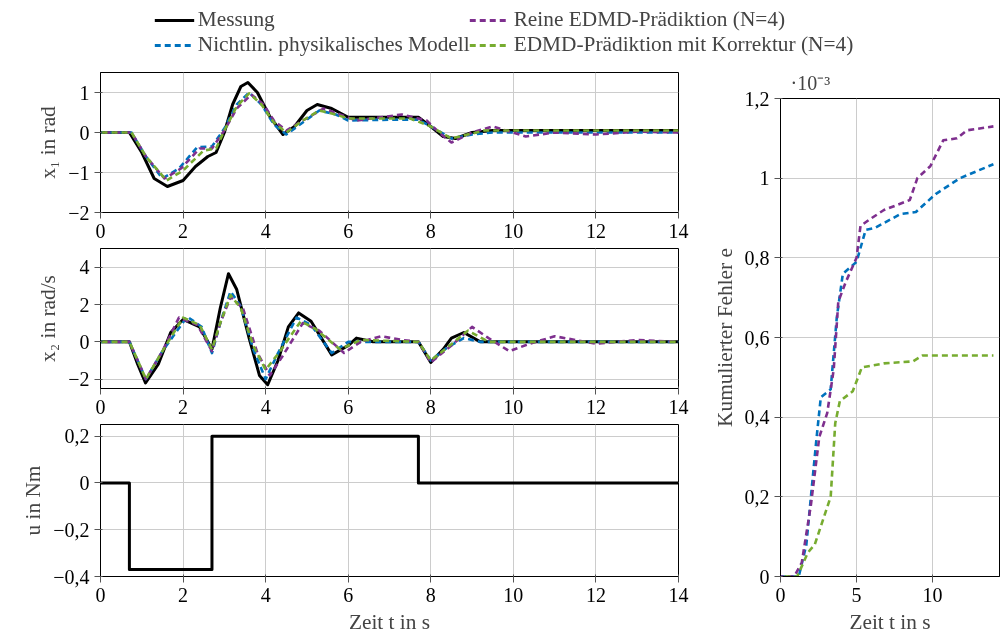 The width and height of the screenshot is (1007, 637). What do you see at coordinates (724, 337) in the screenshot?
I see `y-axis-title: Kumulierter Fehler e` at bounding box center [724, 337].